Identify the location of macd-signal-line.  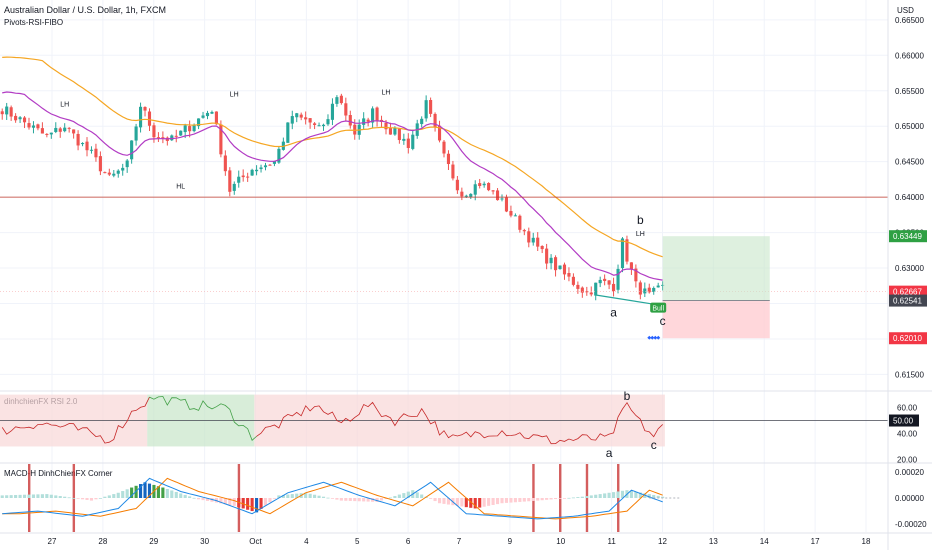
(332, 498).